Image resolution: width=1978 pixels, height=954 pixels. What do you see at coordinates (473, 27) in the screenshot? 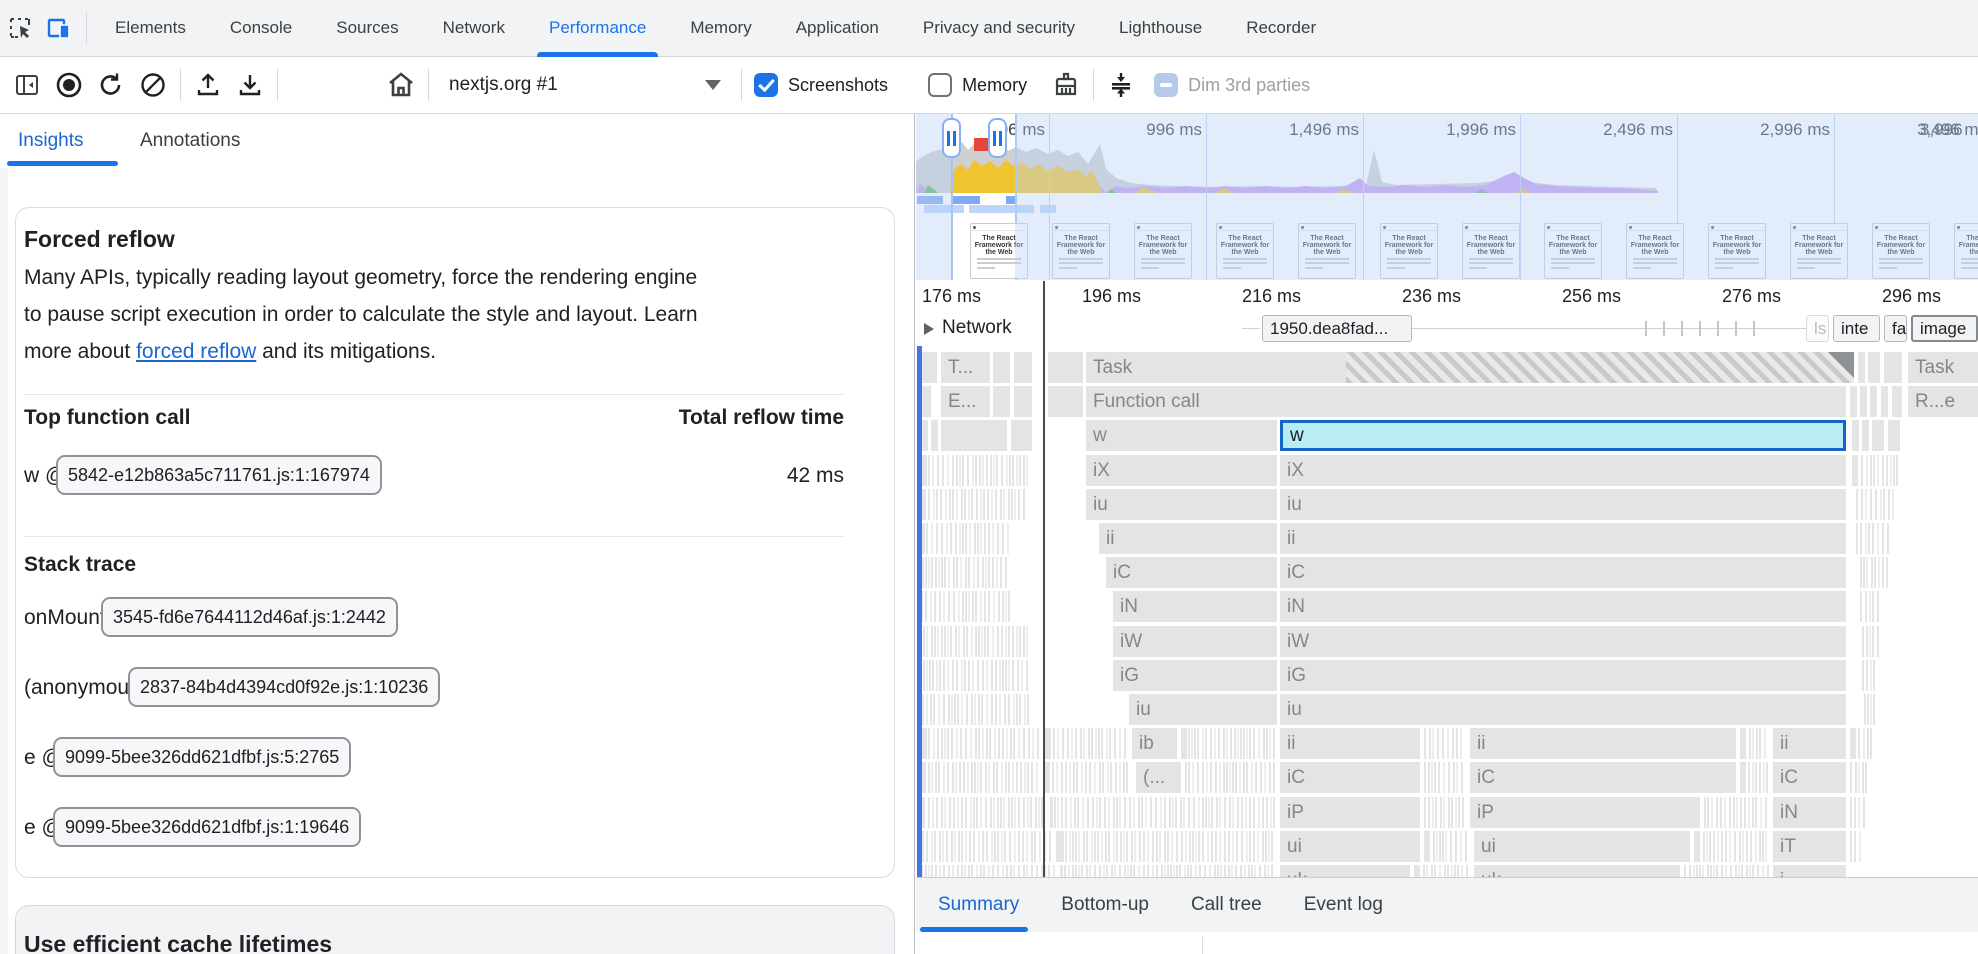
I see `tab-network: Network` at bounding box center [473, 27].